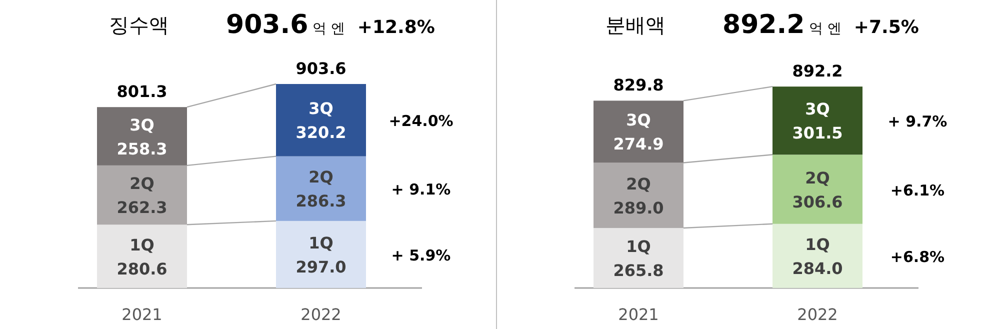 The width and height of the screenshot is (993, 329). I want to click on data-label: 280.6, so click(142, 268).